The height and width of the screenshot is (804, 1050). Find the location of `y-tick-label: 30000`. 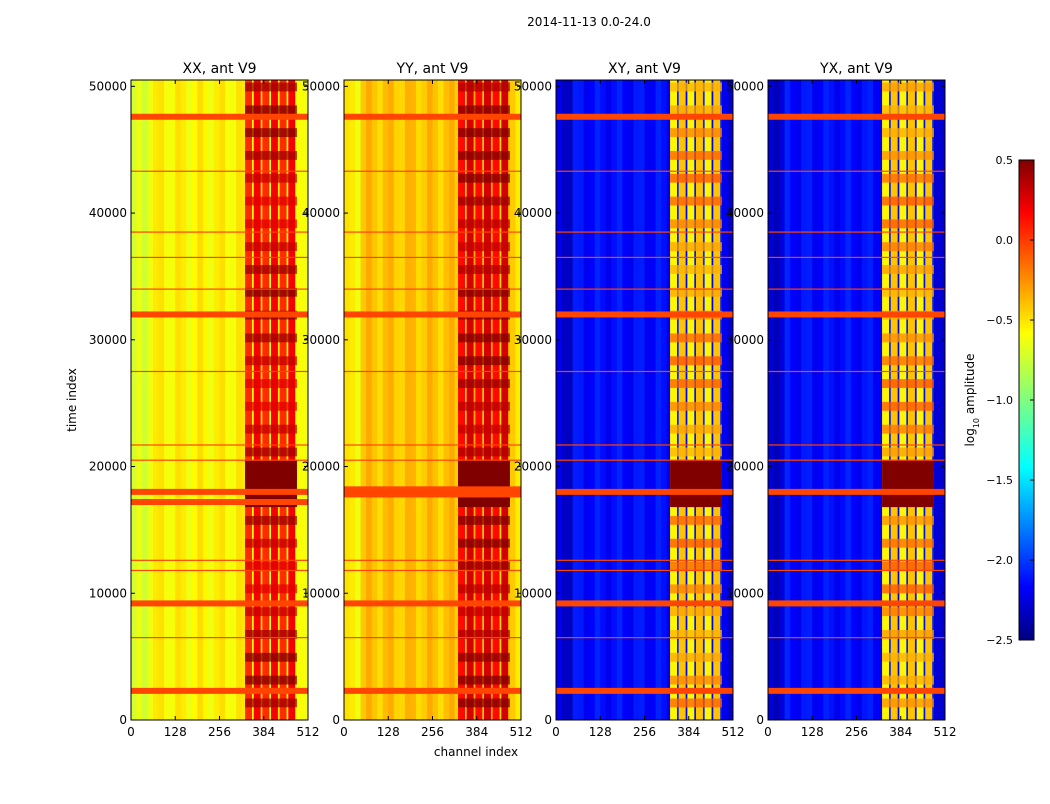

y-tick-label: 30000 is located at coordinates (533, 340).